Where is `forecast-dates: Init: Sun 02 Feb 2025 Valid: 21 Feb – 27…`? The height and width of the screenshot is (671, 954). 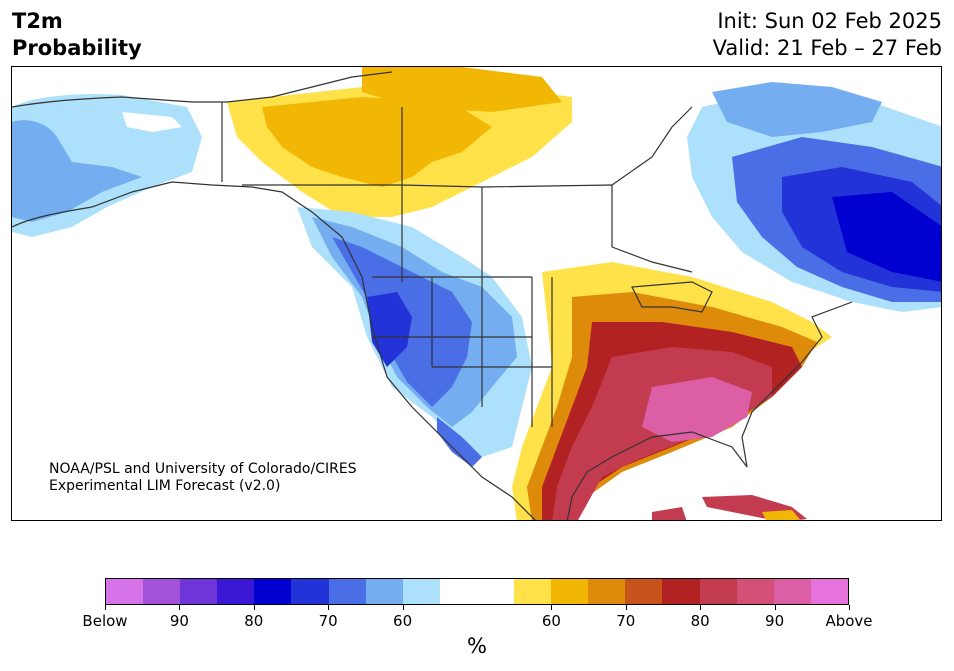
forecast-dates: Init: Sun 02 Feb 2025 Valid: 21 Feb – 27… is located at coordinates (827, 35).